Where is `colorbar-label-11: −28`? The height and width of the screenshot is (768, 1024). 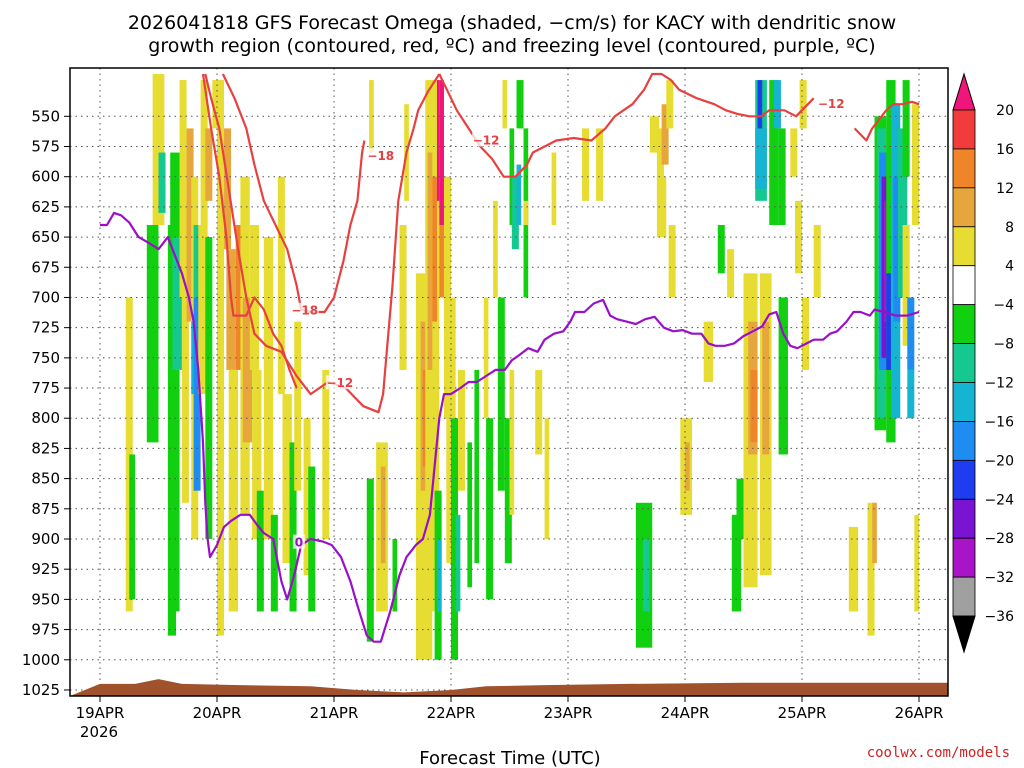
colorbar-label-11: −28 is located at coordinates (999, 539).